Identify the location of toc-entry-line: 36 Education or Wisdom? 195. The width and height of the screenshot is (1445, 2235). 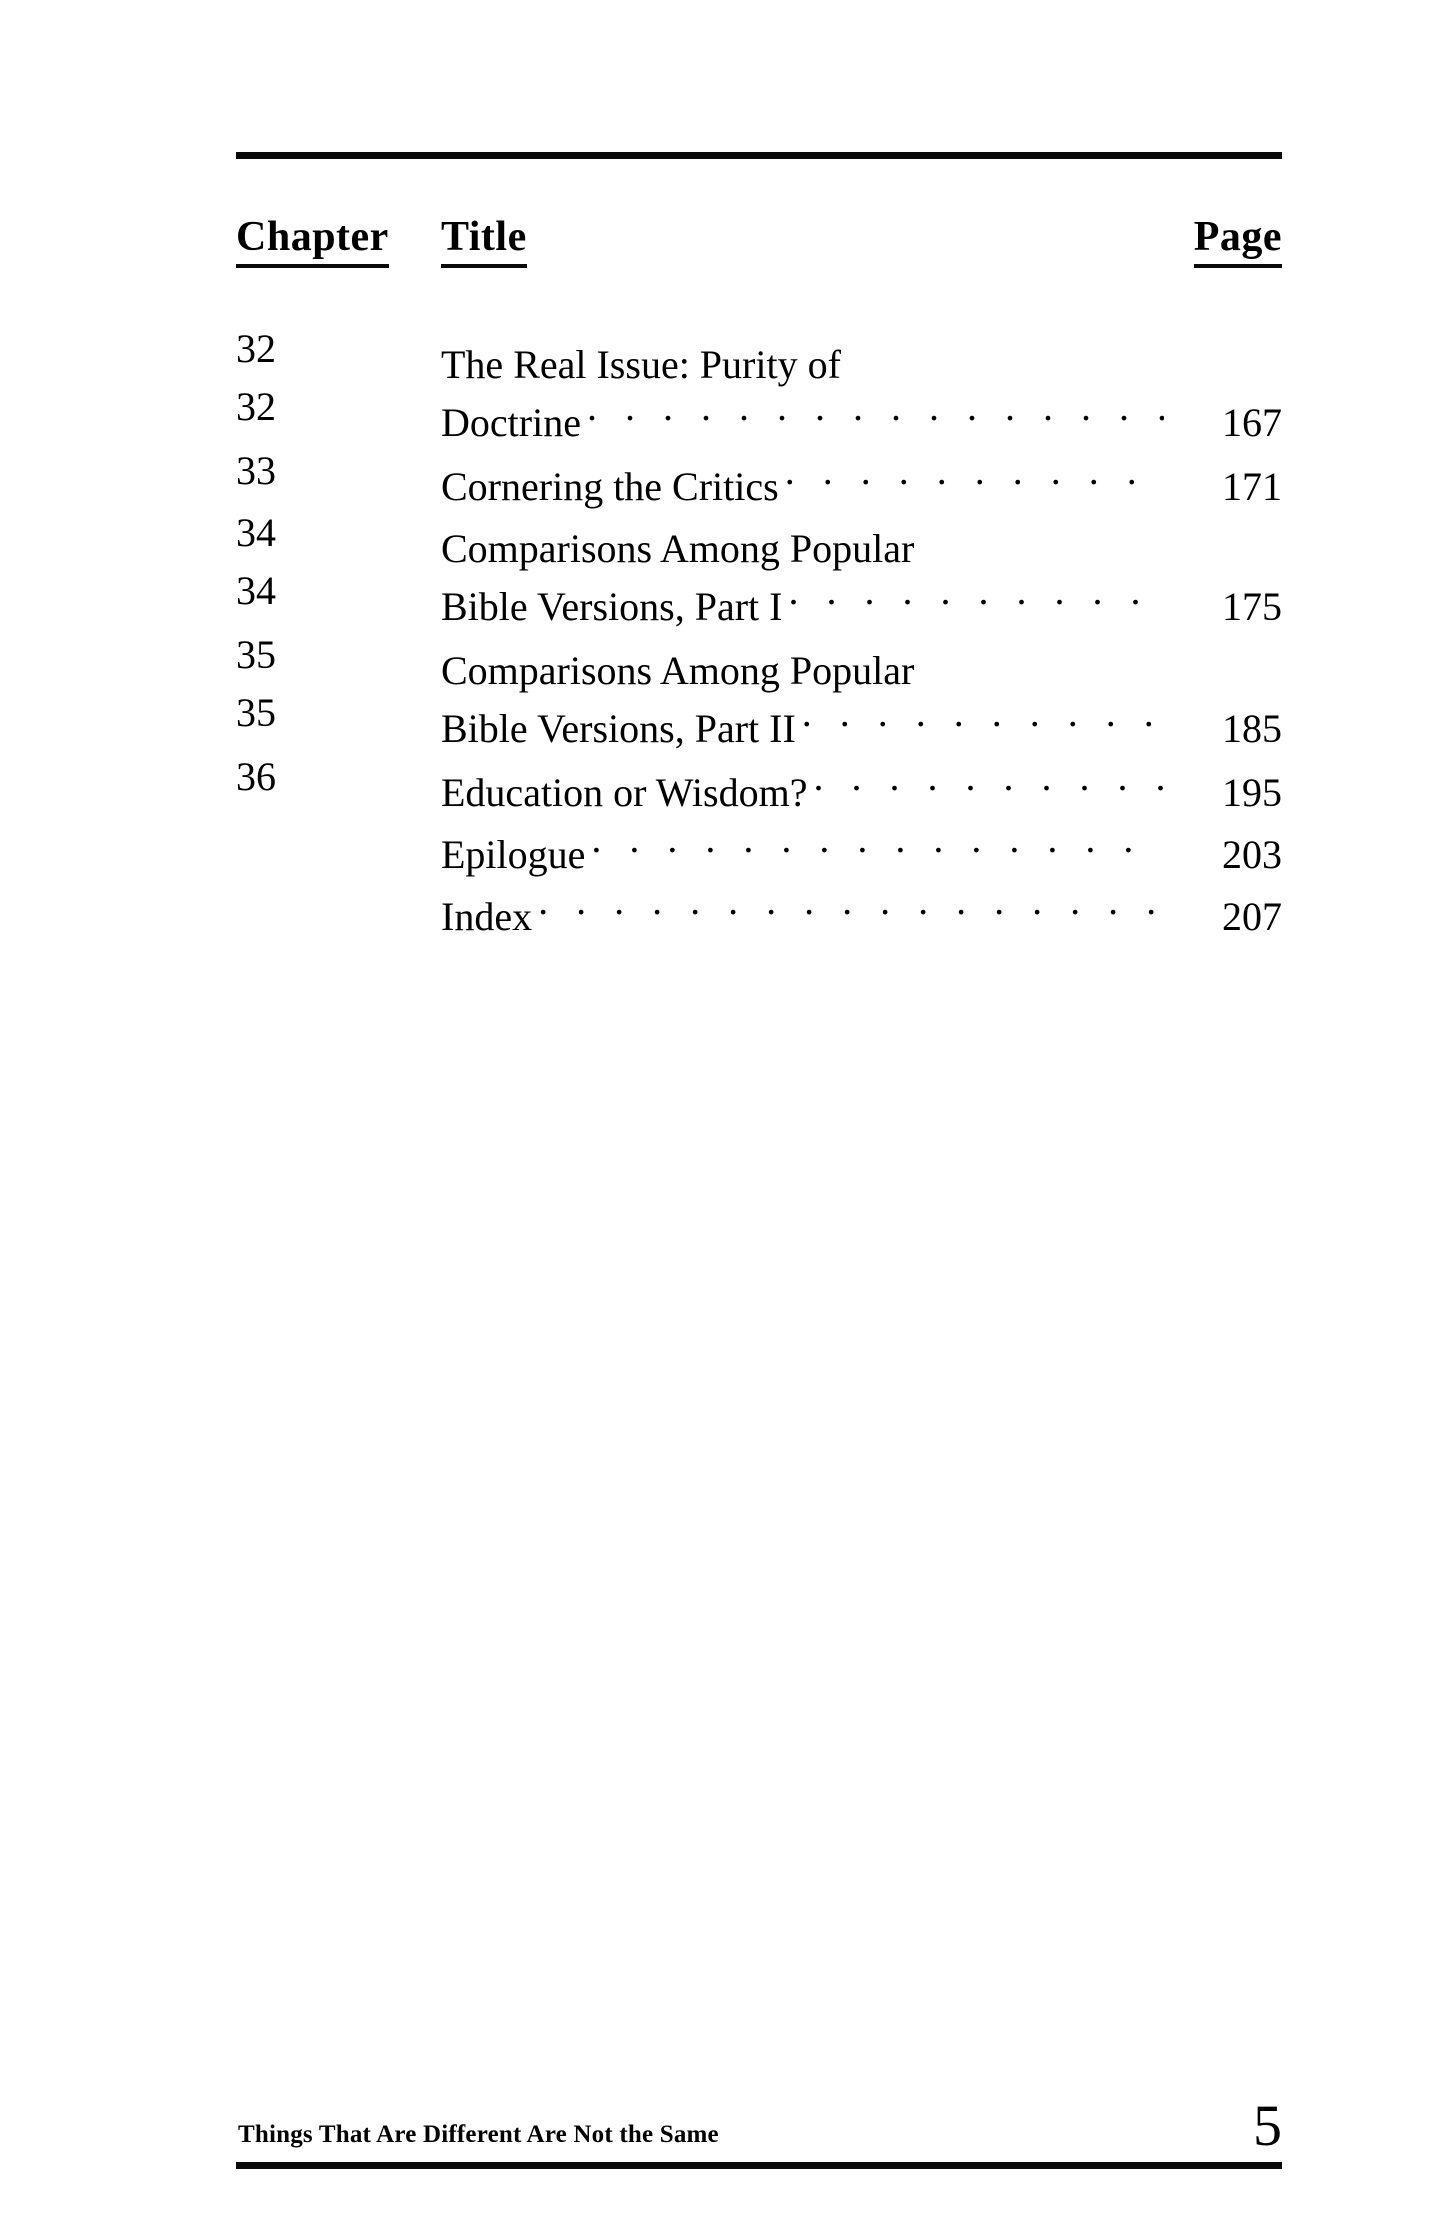
(759, 781).